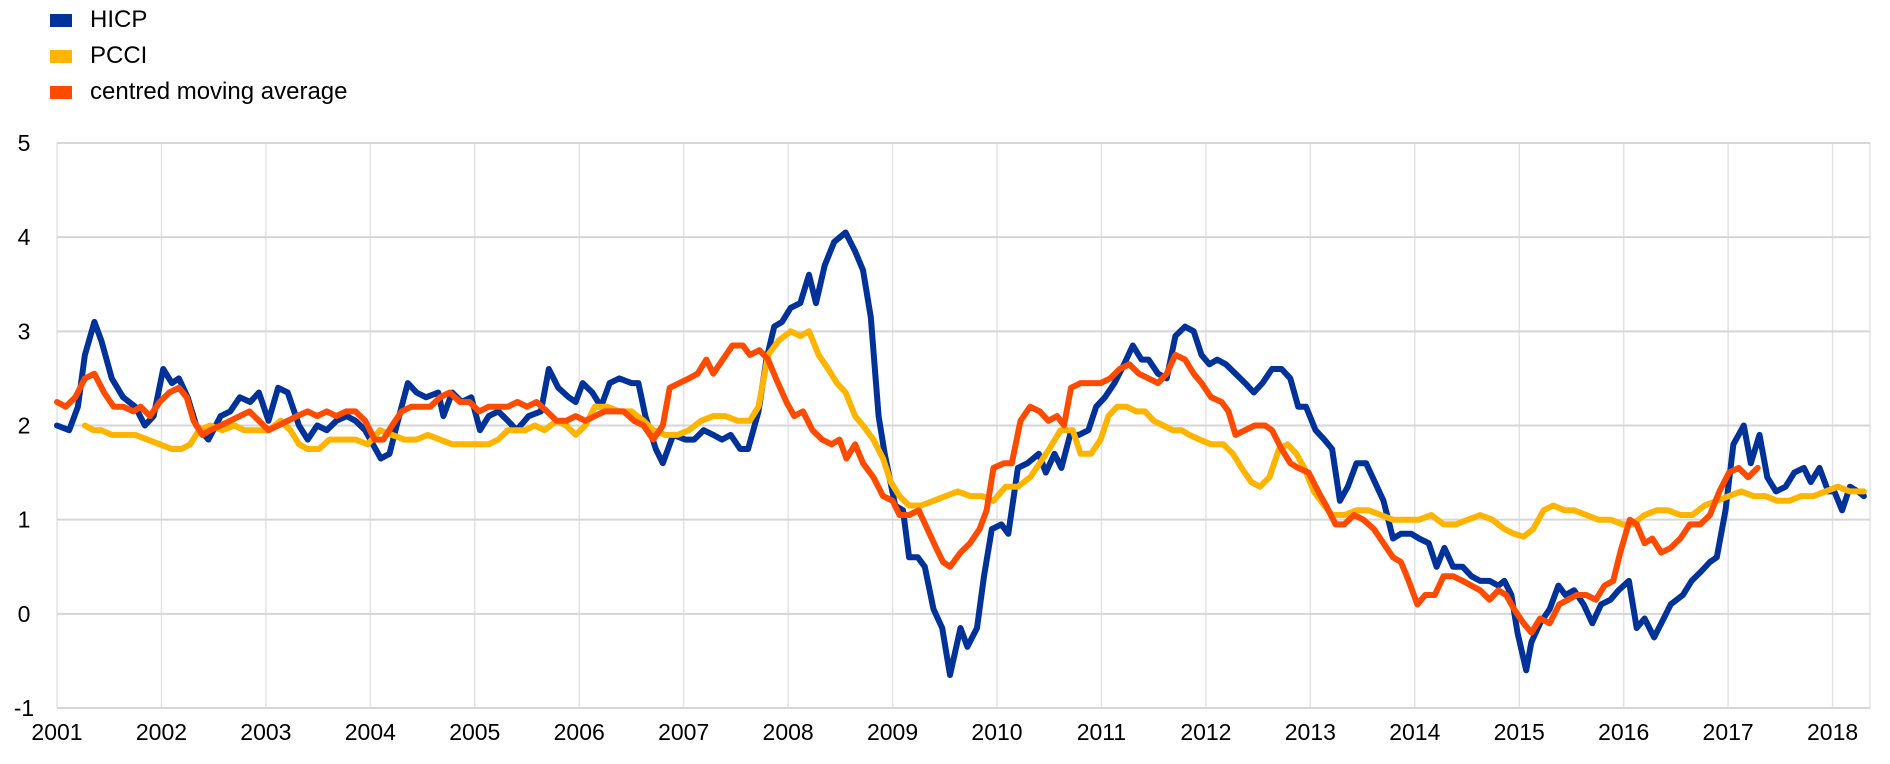 Image resolution: width=1890 pixels, height=764 pixels. Describe the element at coordinates (61, 92) in the screenshot. I see `legend-swatch-moving-average` at that location.